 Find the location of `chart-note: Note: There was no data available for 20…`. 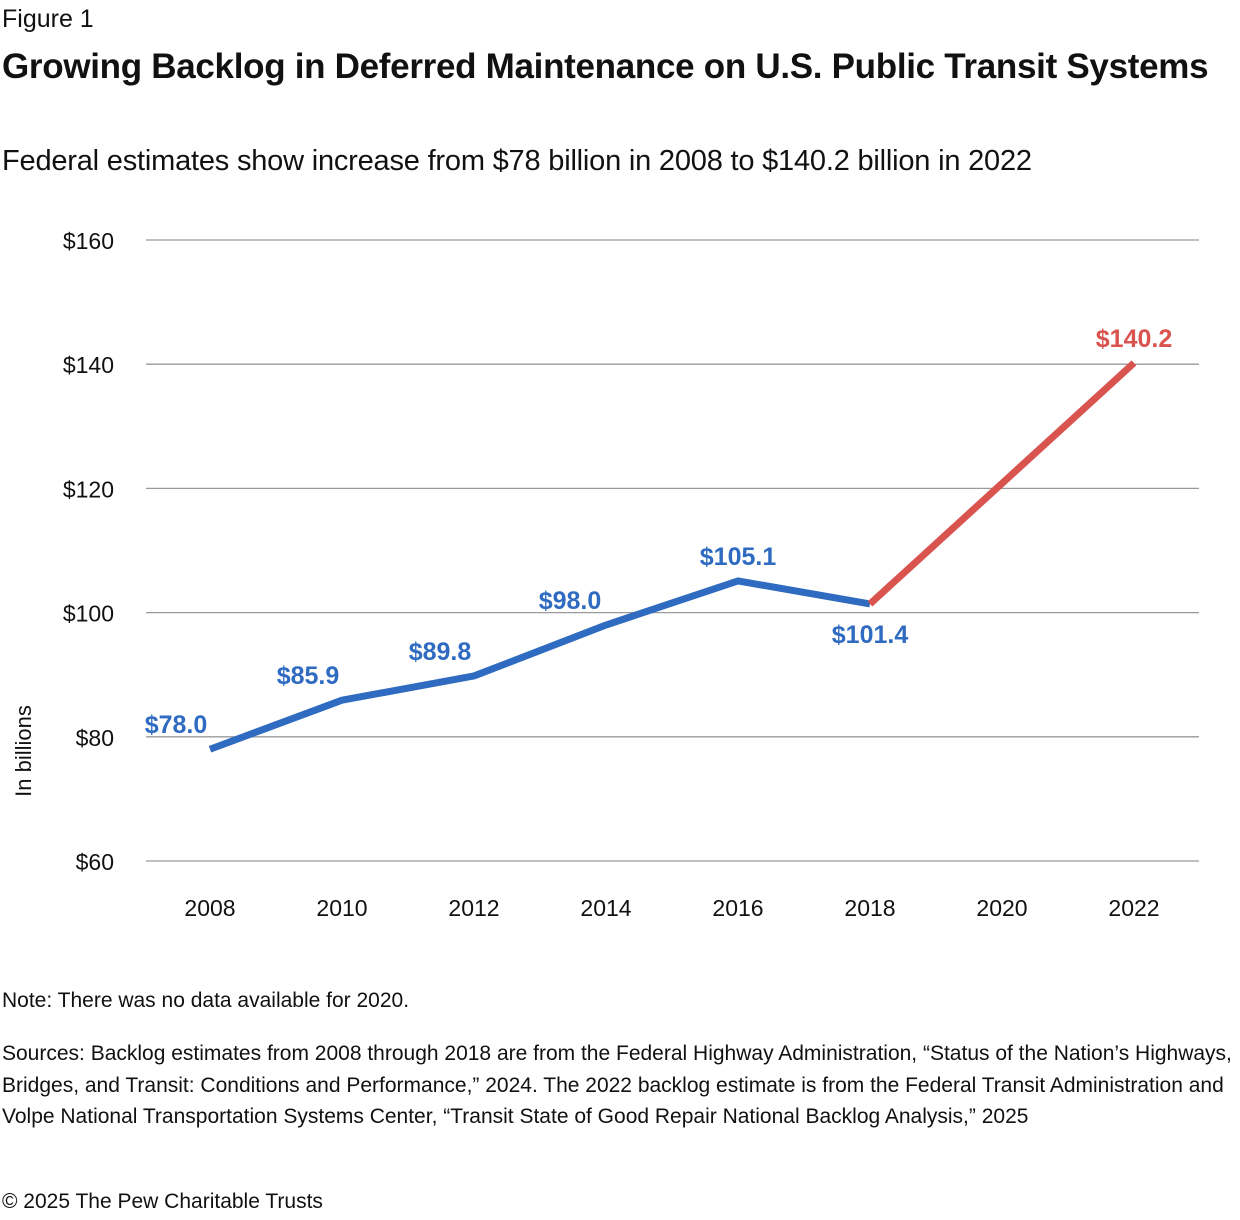

chart-note: Note: There was no data available for 20… is located at coordinates (206, 1000).